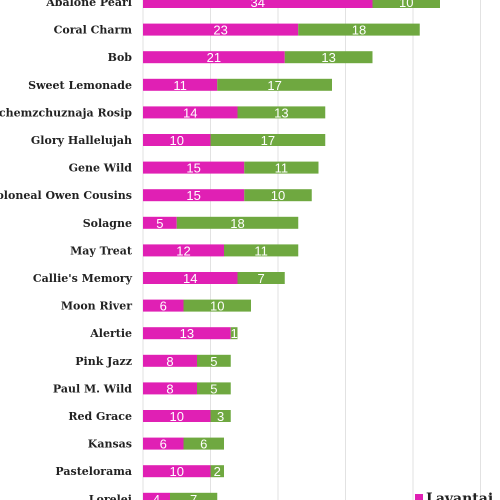  What do you see at coordinates (110, 333) in the screenshot?
I see `category-label: Alertie` at bounding box center [110, 333].